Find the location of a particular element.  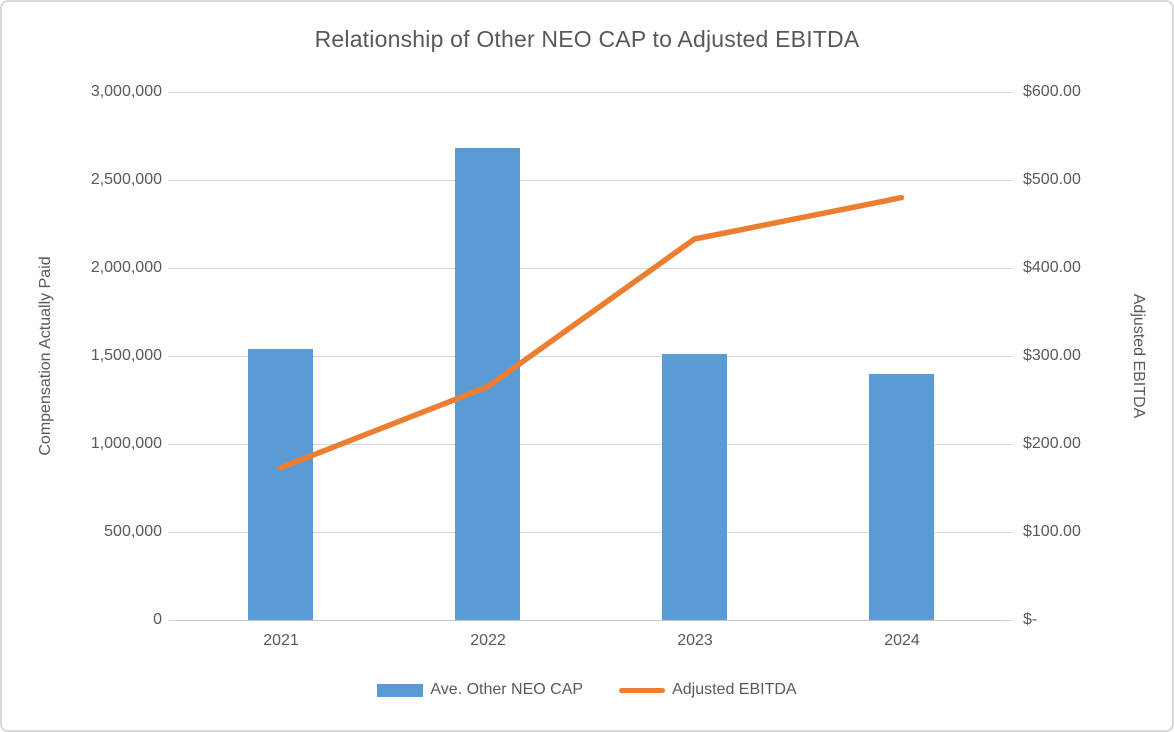

right-axis-tick-label: $- is located at coordinates (1030, 619).